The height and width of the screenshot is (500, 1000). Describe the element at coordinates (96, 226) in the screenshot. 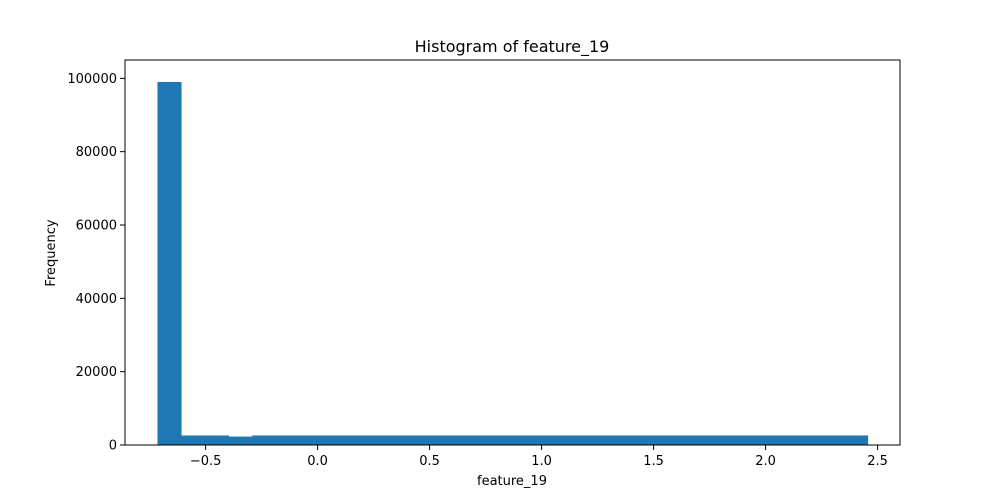

I see `y-tick-label: 60000` at that location.